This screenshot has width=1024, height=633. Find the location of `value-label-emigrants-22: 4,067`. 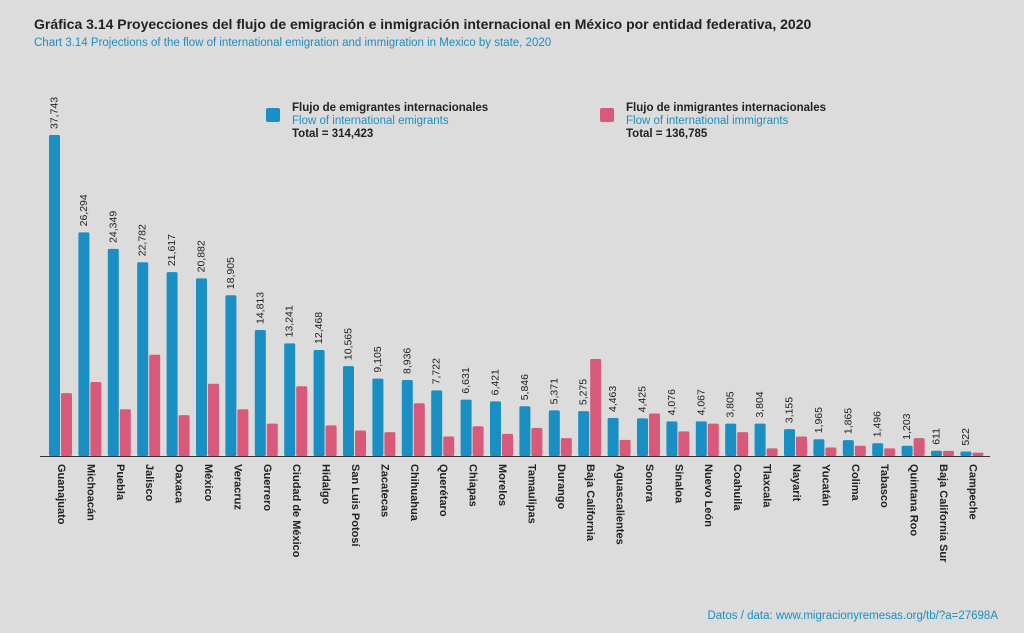

value-label-emigrants-22: 4,067 is located at coordinates (701, 402).